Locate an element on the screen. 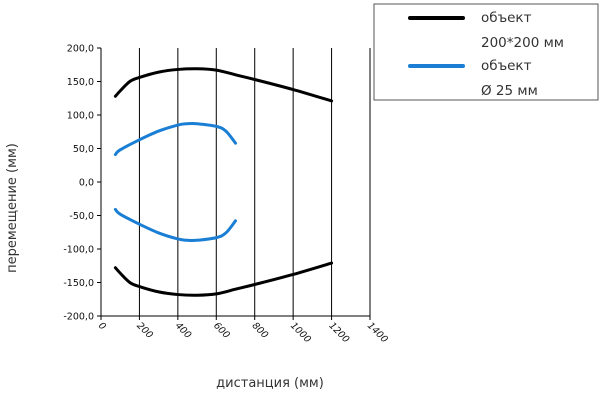 This screenshot has height=394, width=602. y-axis-title: перемещение (мм) is located at coordinates (12, 208).